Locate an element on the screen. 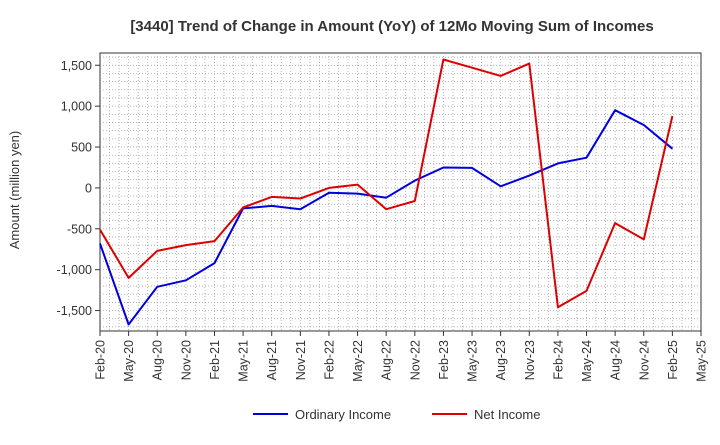  x-tick-label: Aug-24 is located at coordinates (616, 360).